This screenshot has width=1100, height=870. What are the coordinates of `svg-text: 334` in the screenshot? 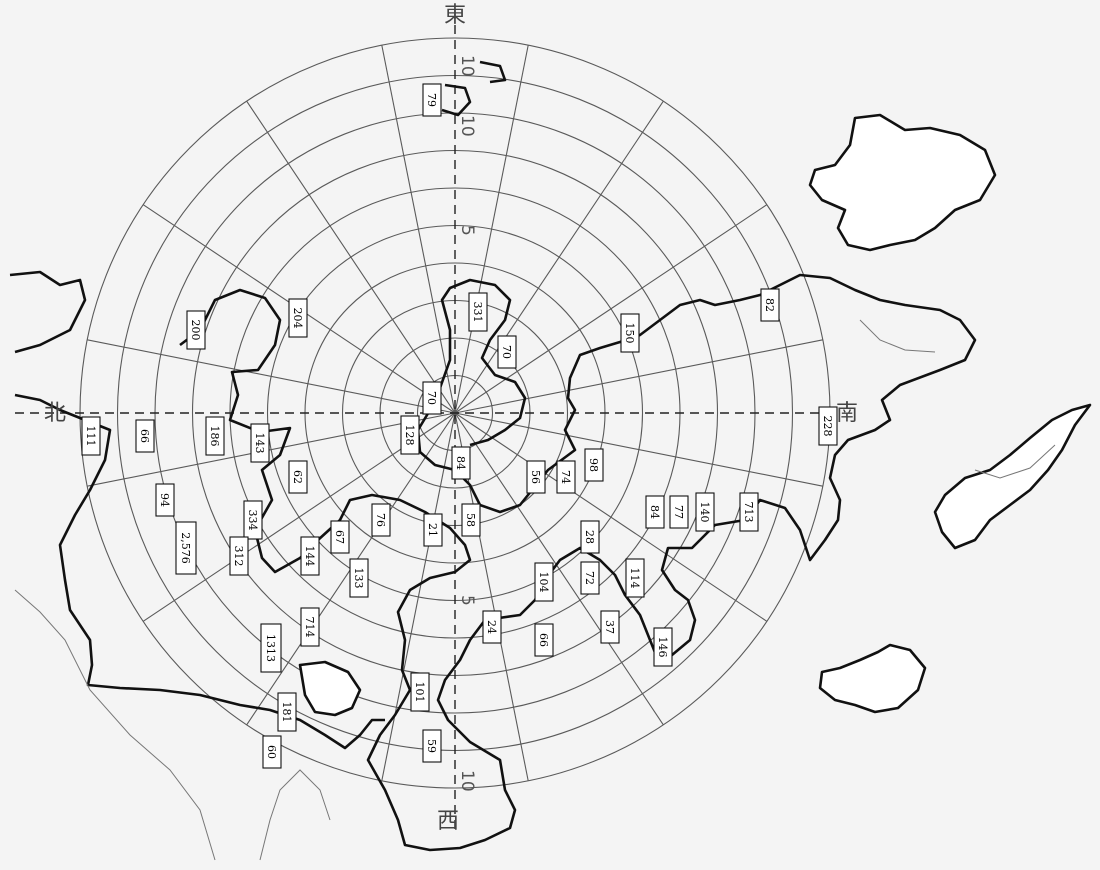 It's located at (252, 520).